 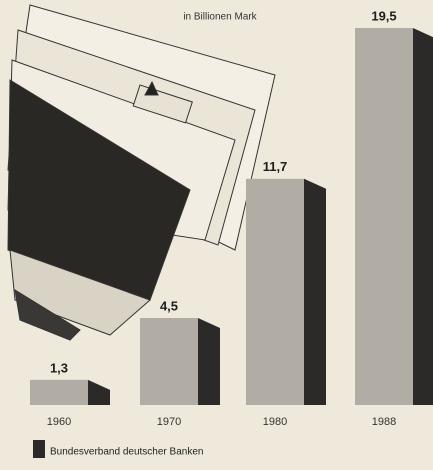 What do you see at coordinates (59, 422) in the screenshot?
I see `x-tick-label: 1960` at bounding box center [59, 422].